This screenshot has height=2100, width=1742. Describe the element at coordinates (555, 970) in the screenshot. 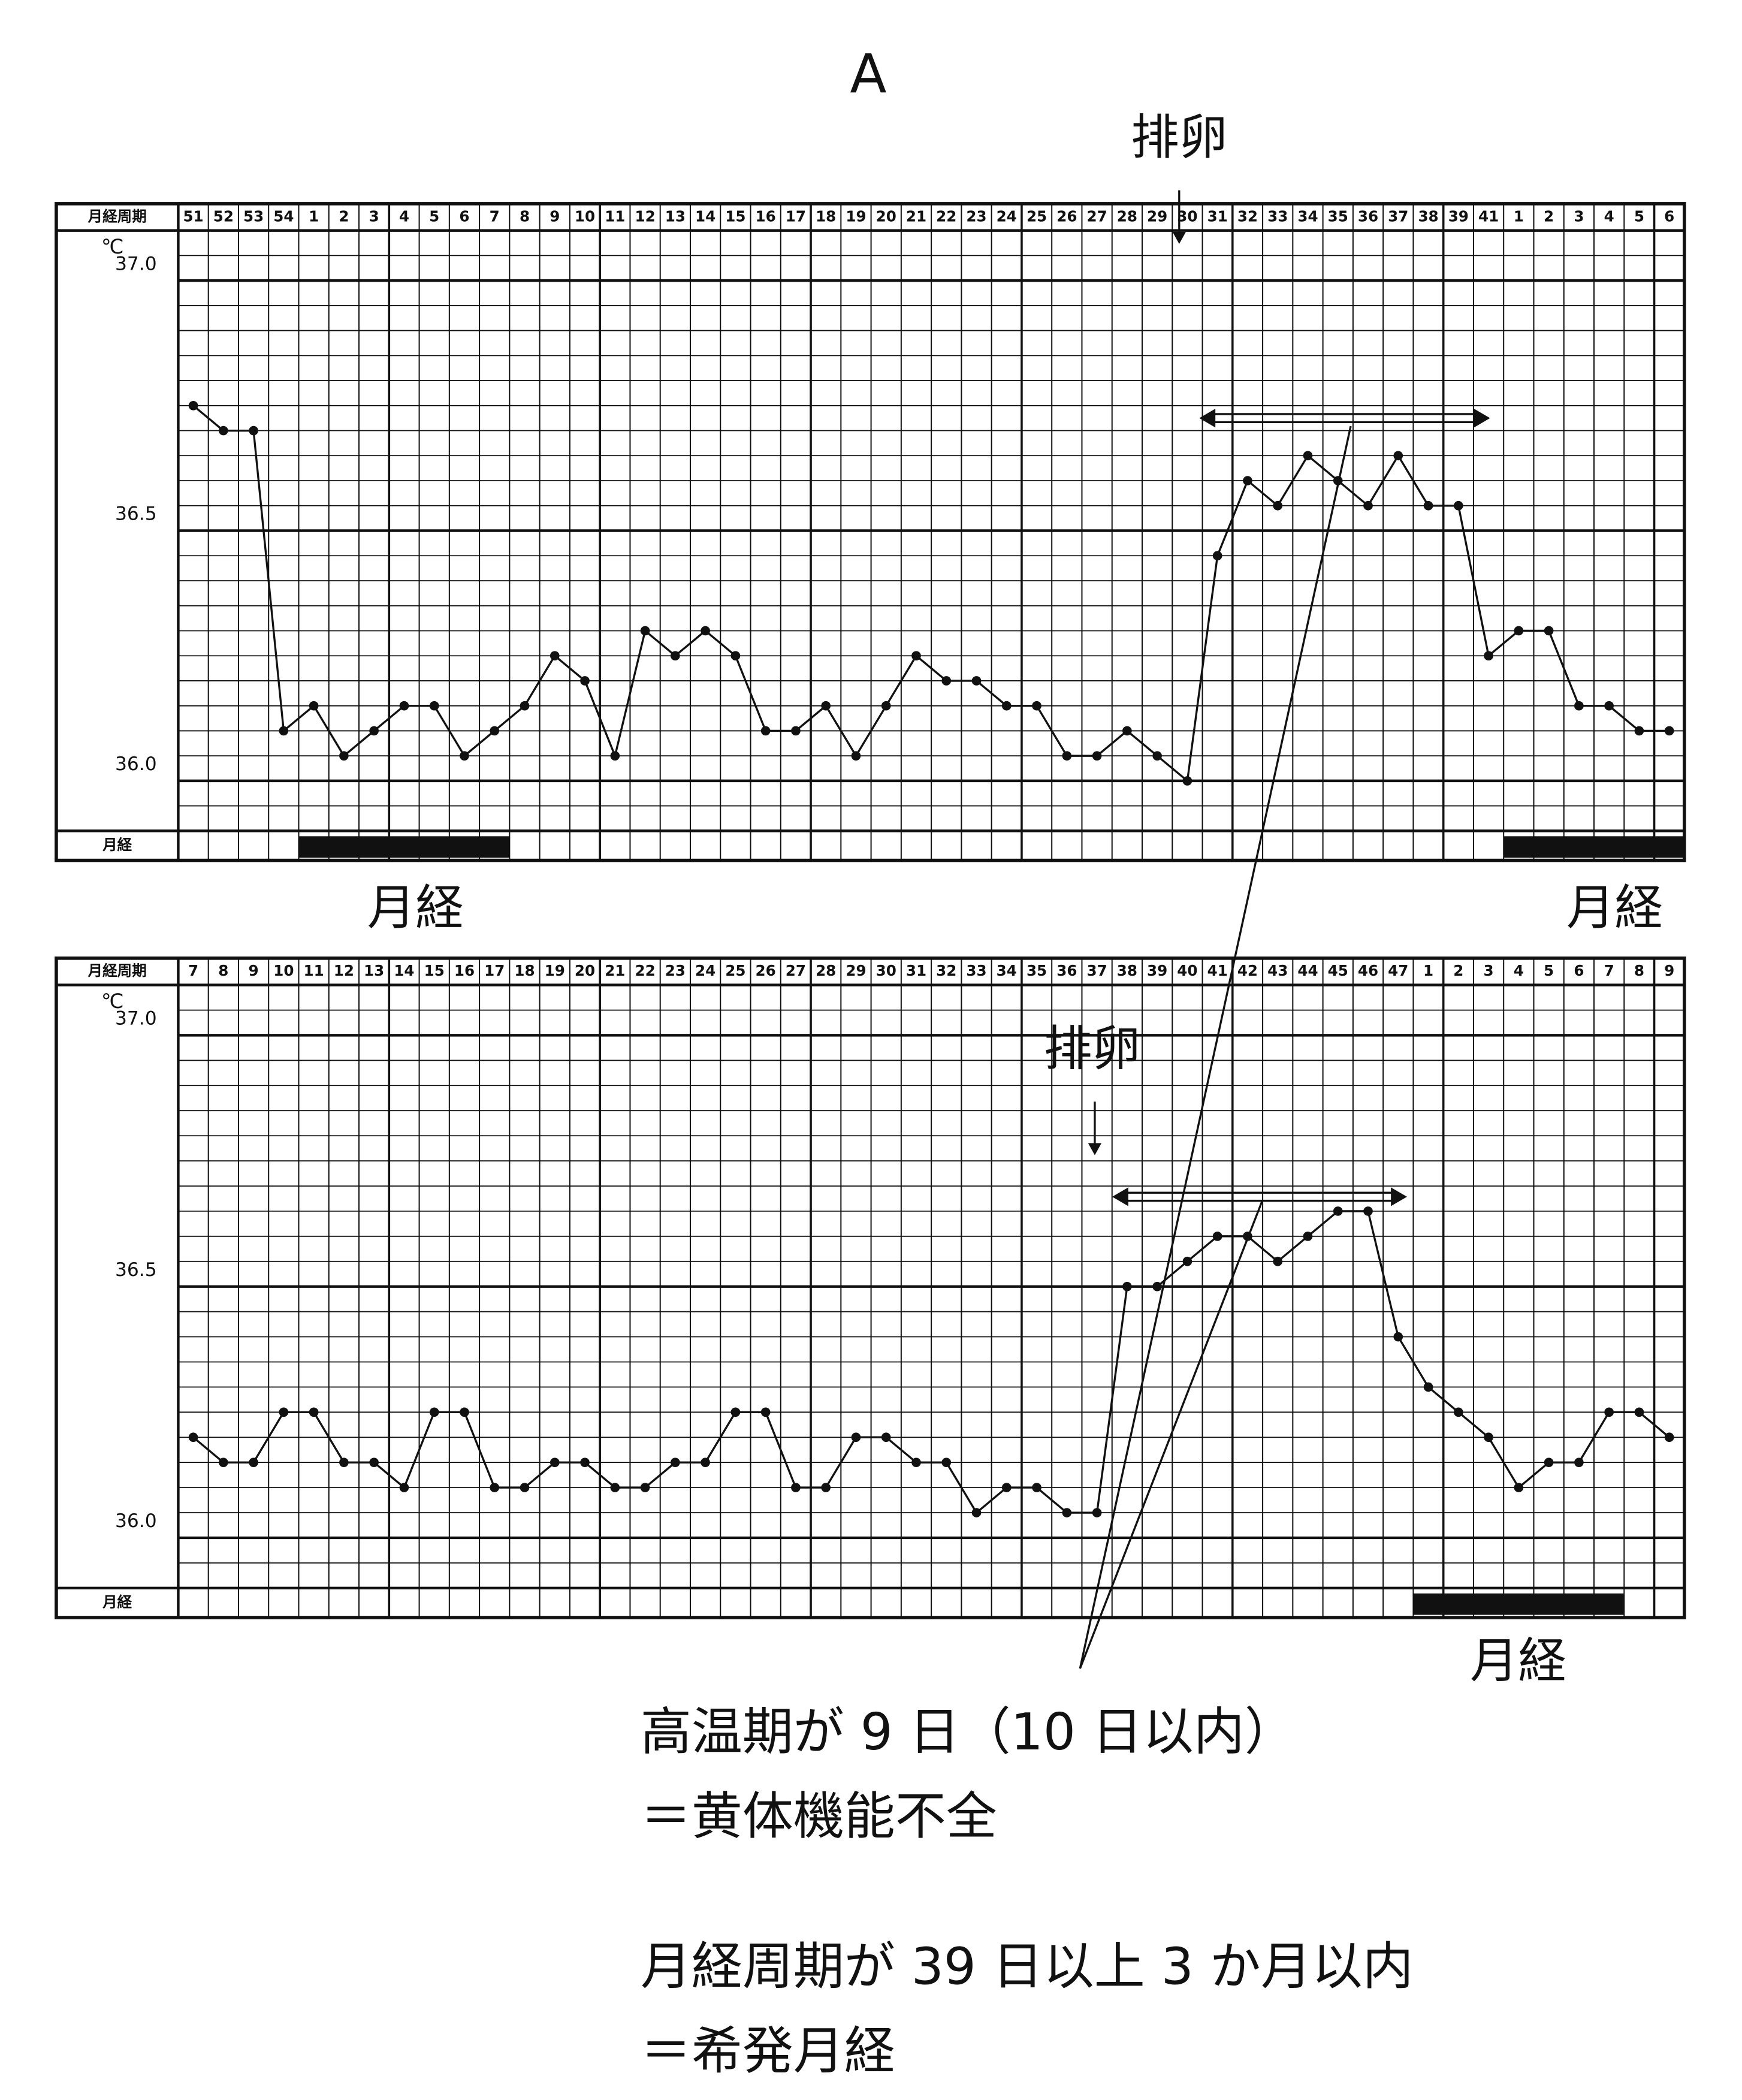

I see `x-tick-label: 19` at that location.